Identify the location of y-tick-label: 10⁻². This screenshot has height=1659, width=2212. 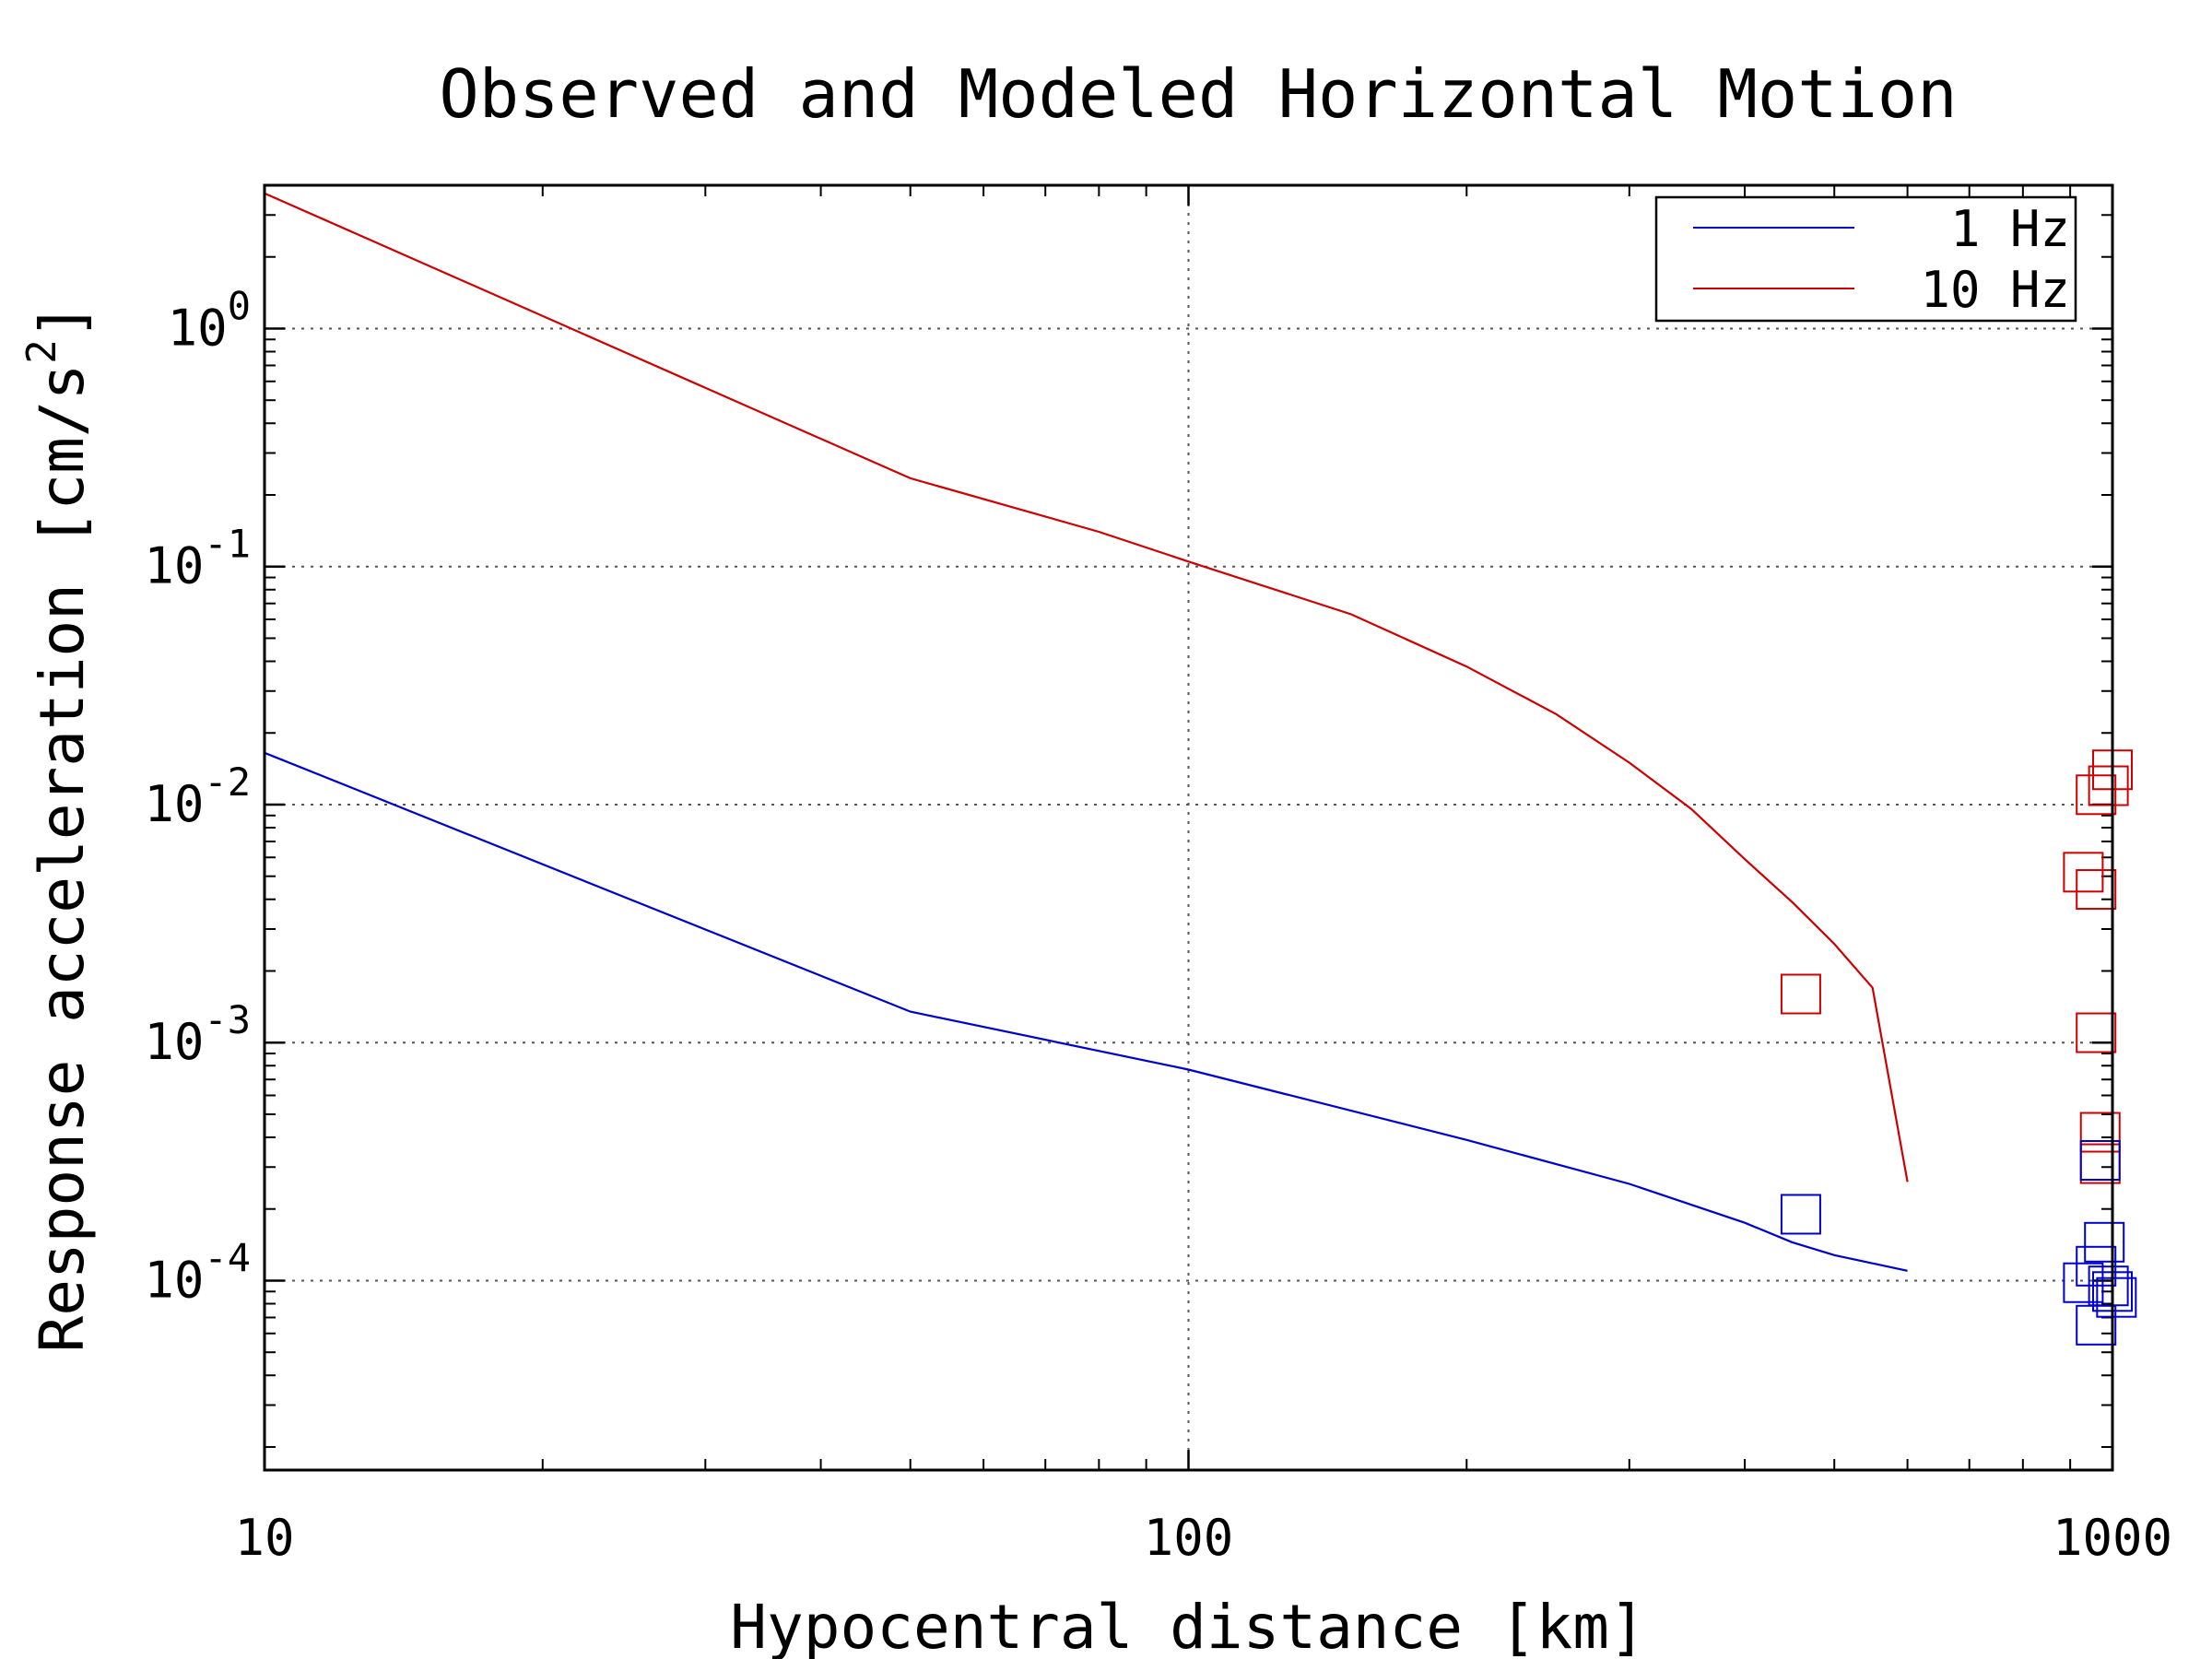
(197, 796).